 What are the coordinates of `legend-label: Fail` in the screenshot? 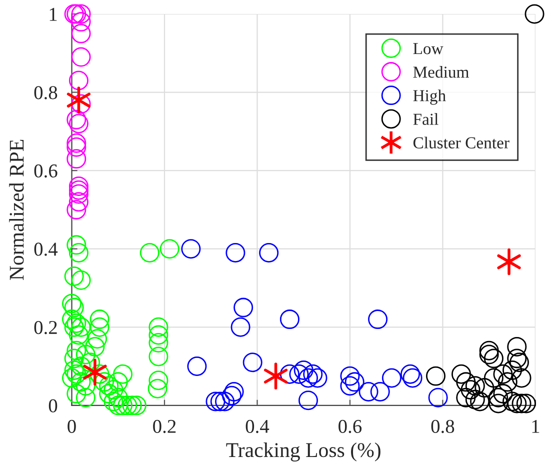 It's located at (425, 119).